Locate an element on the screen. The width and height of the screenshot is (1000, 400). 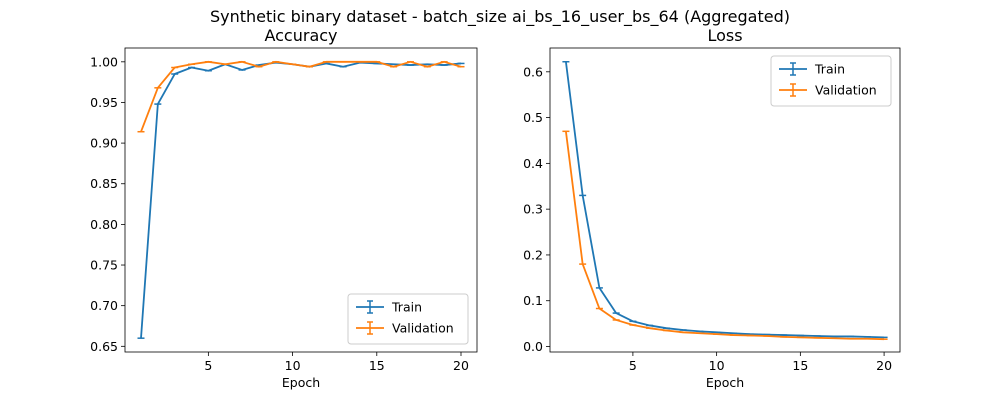
y-tick-label: 0.3 is located at coordinates (533, 209).